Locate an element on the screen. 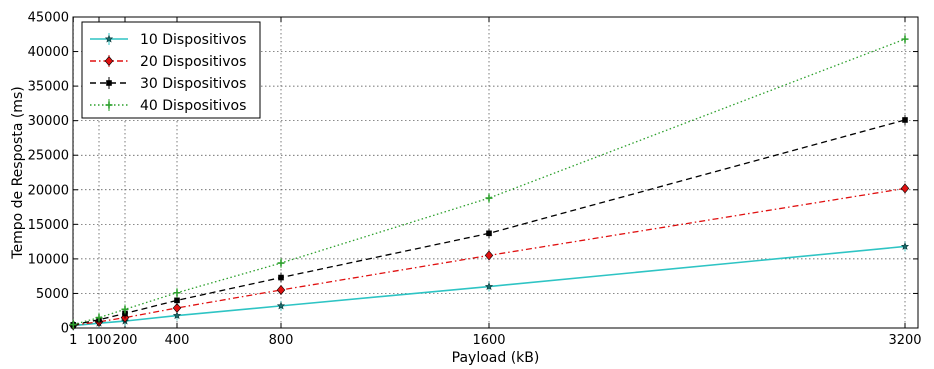 This screenshot has height=369, width=934. legend-entry: 40 Dispositivos is located at coordinates (168, 106).